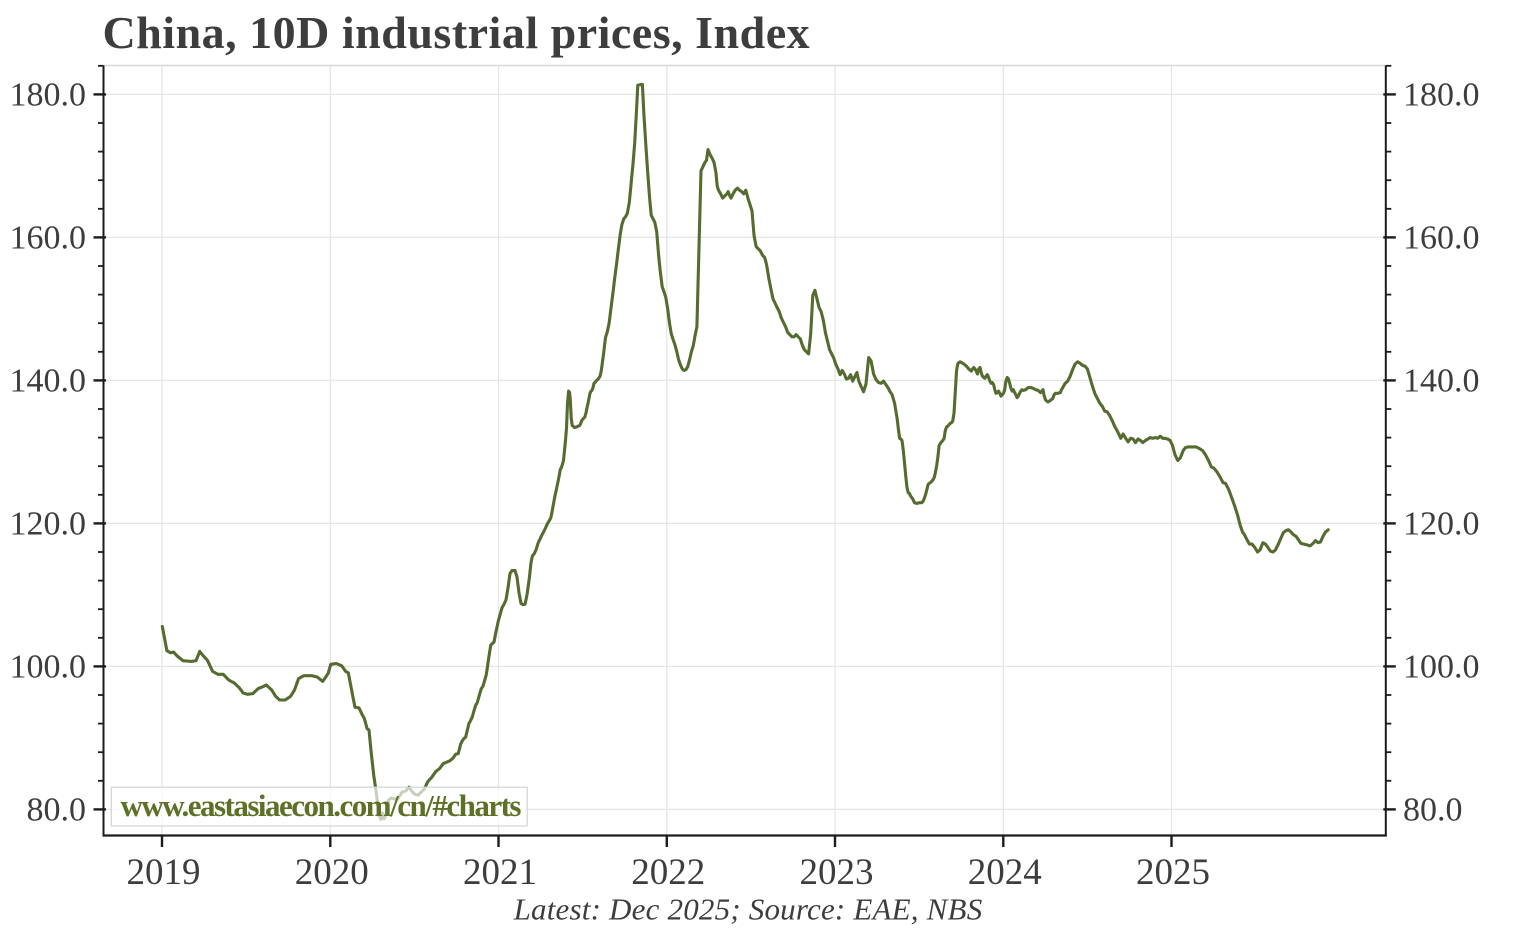 This screenshot has width=1534, height=930. I want to click on svg-text: 2019, so click(164, 872).